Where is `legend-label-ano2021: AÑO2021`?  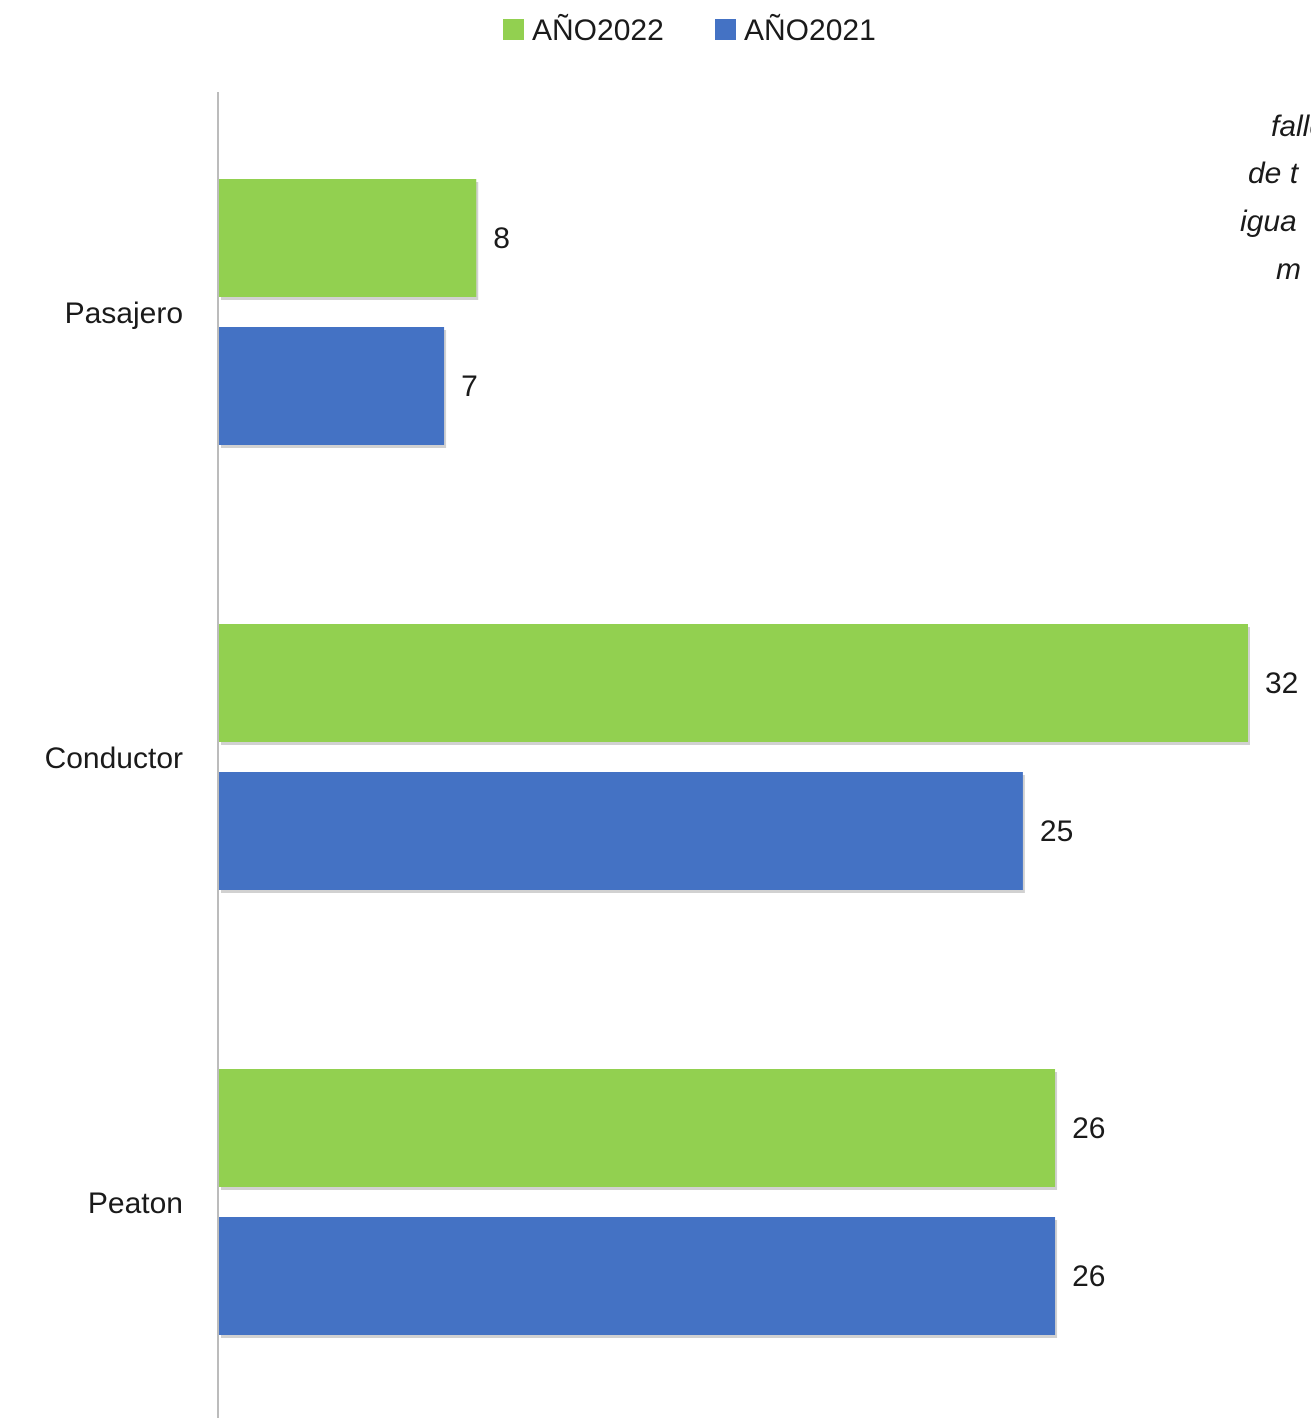 legend-label-ano2021: AÑO2021 is located at coordinates (810, 30).